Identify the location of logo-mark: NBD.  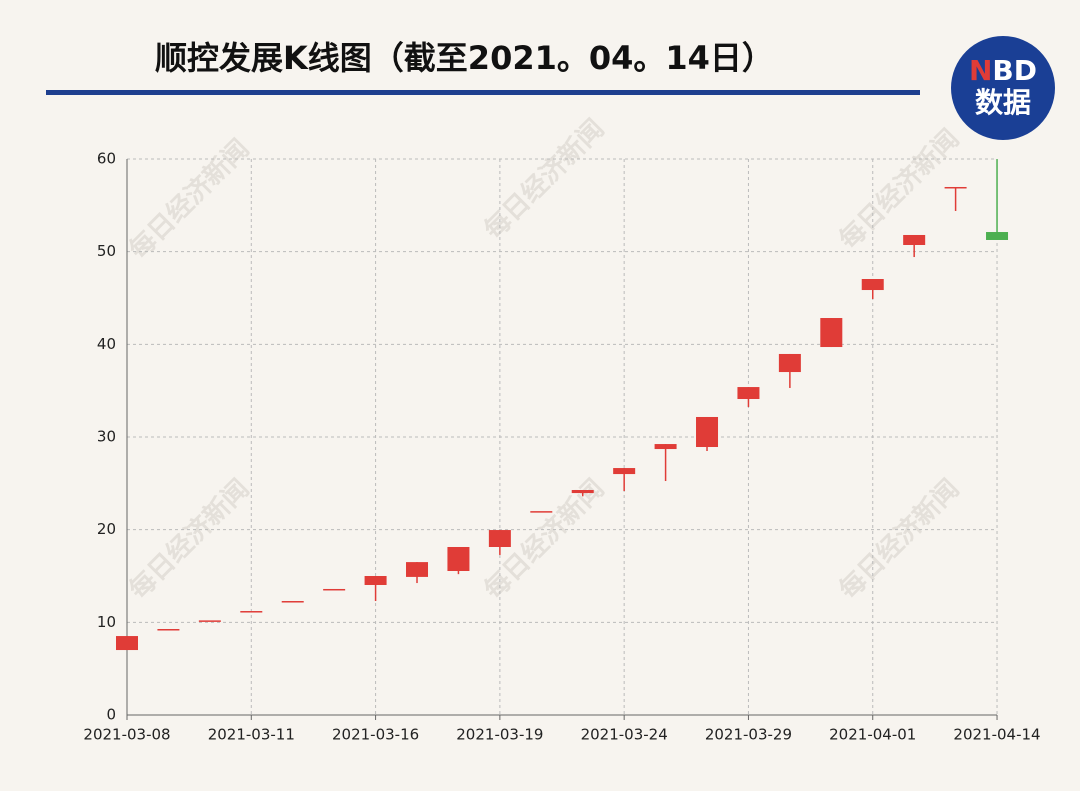
(1003, 70).